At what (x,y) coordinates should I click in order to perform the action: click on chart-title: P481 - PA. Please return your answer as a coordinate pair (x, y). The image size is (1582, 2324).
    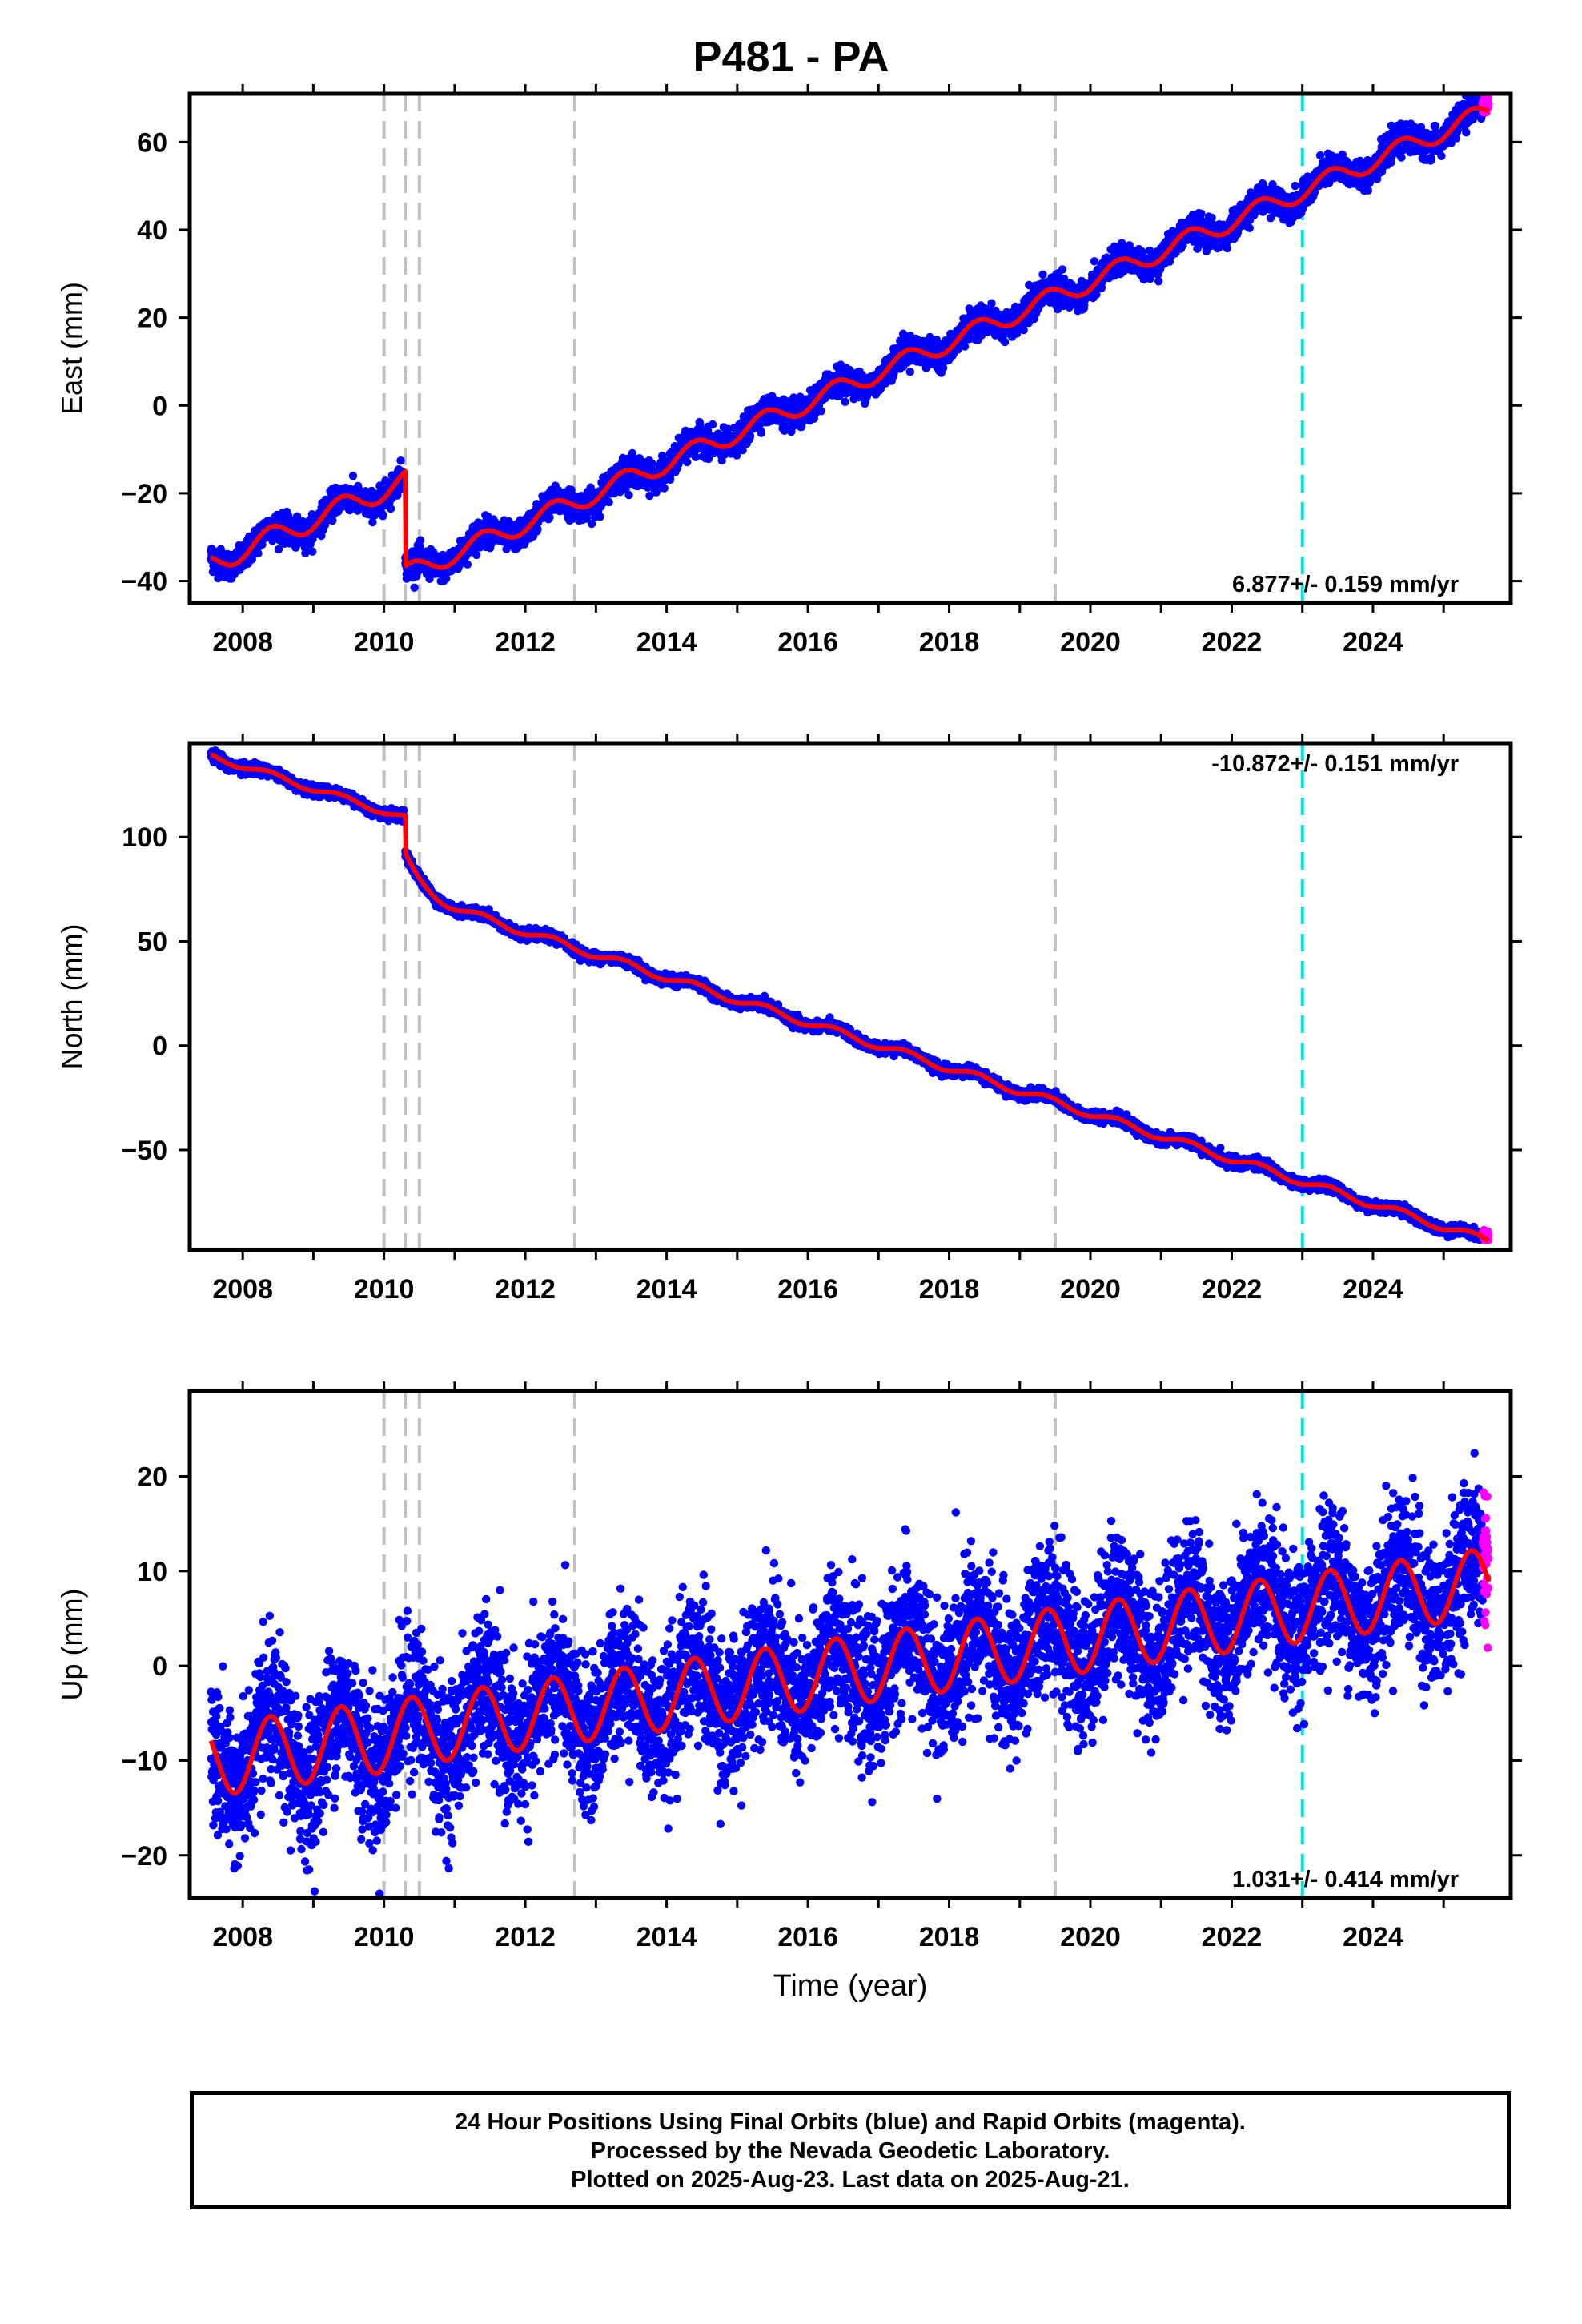
    Looking at the image, I should click on (791, 57).